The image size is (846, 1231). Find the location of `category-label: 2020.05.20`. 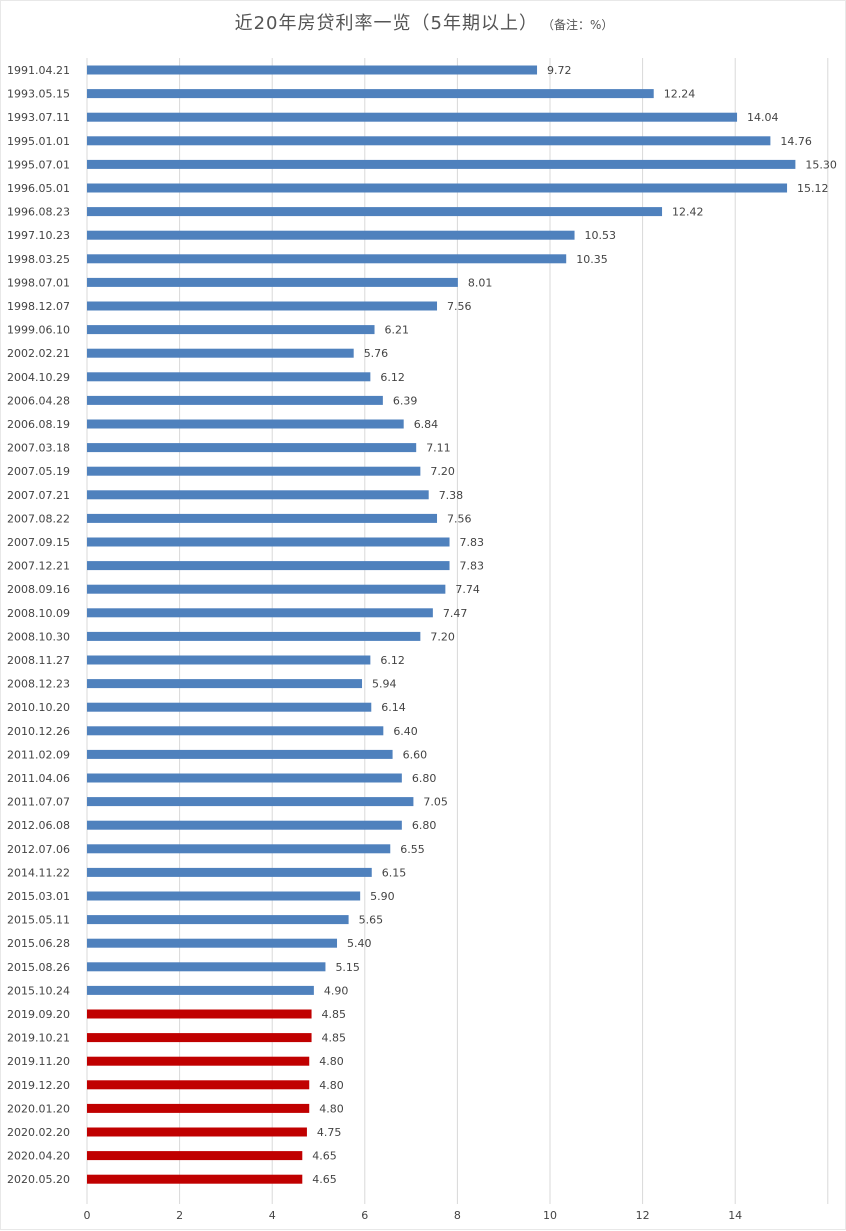

category-label: 2020.05.20 is located at coordinates (38, 1179).